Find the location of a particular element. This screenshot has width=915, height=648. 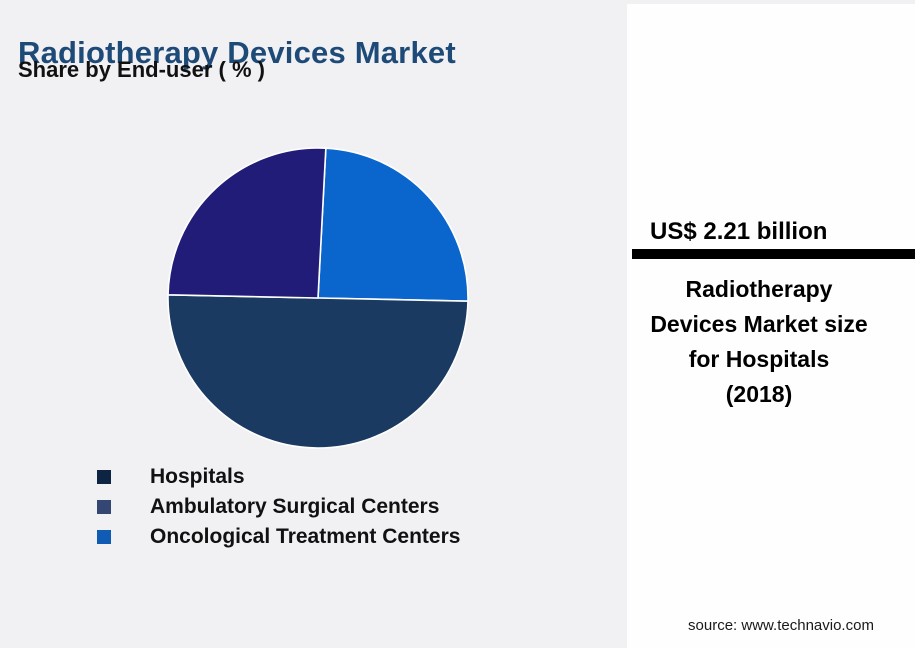

pie-slice-ambulatory-surgical-centers is located at coordinates (247, 223).